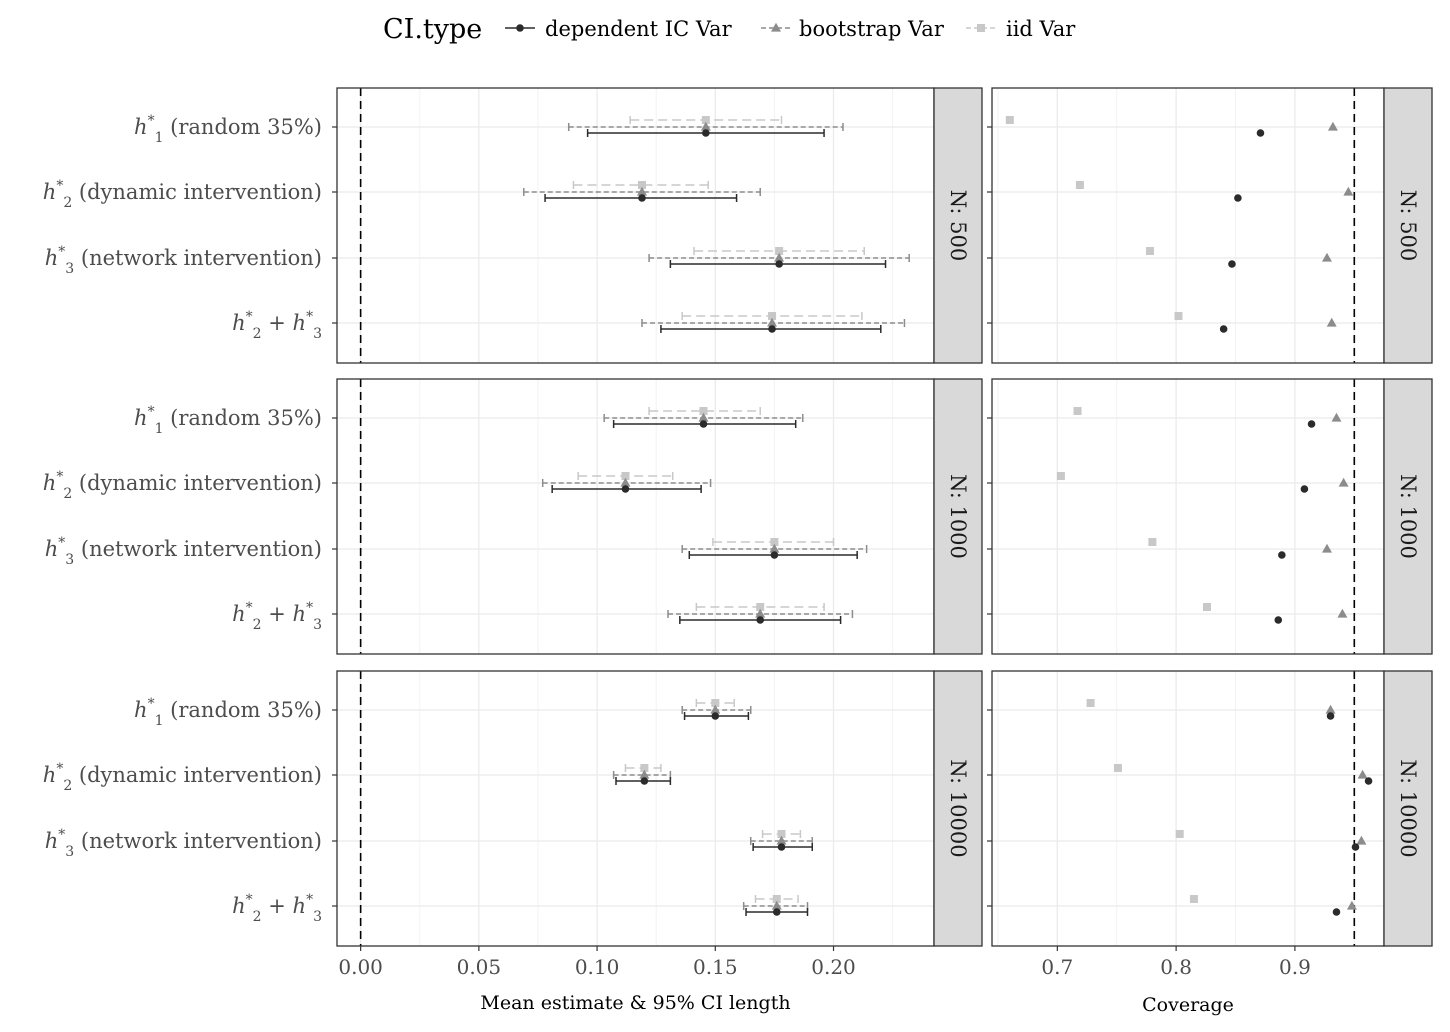 Image resolution: width=1450 pixels, height=1032 pixels. Describe the element at coordinates (872, 29) in the screenshot. I see `legend-label-bootstrap: bootstrap Var` at that location.